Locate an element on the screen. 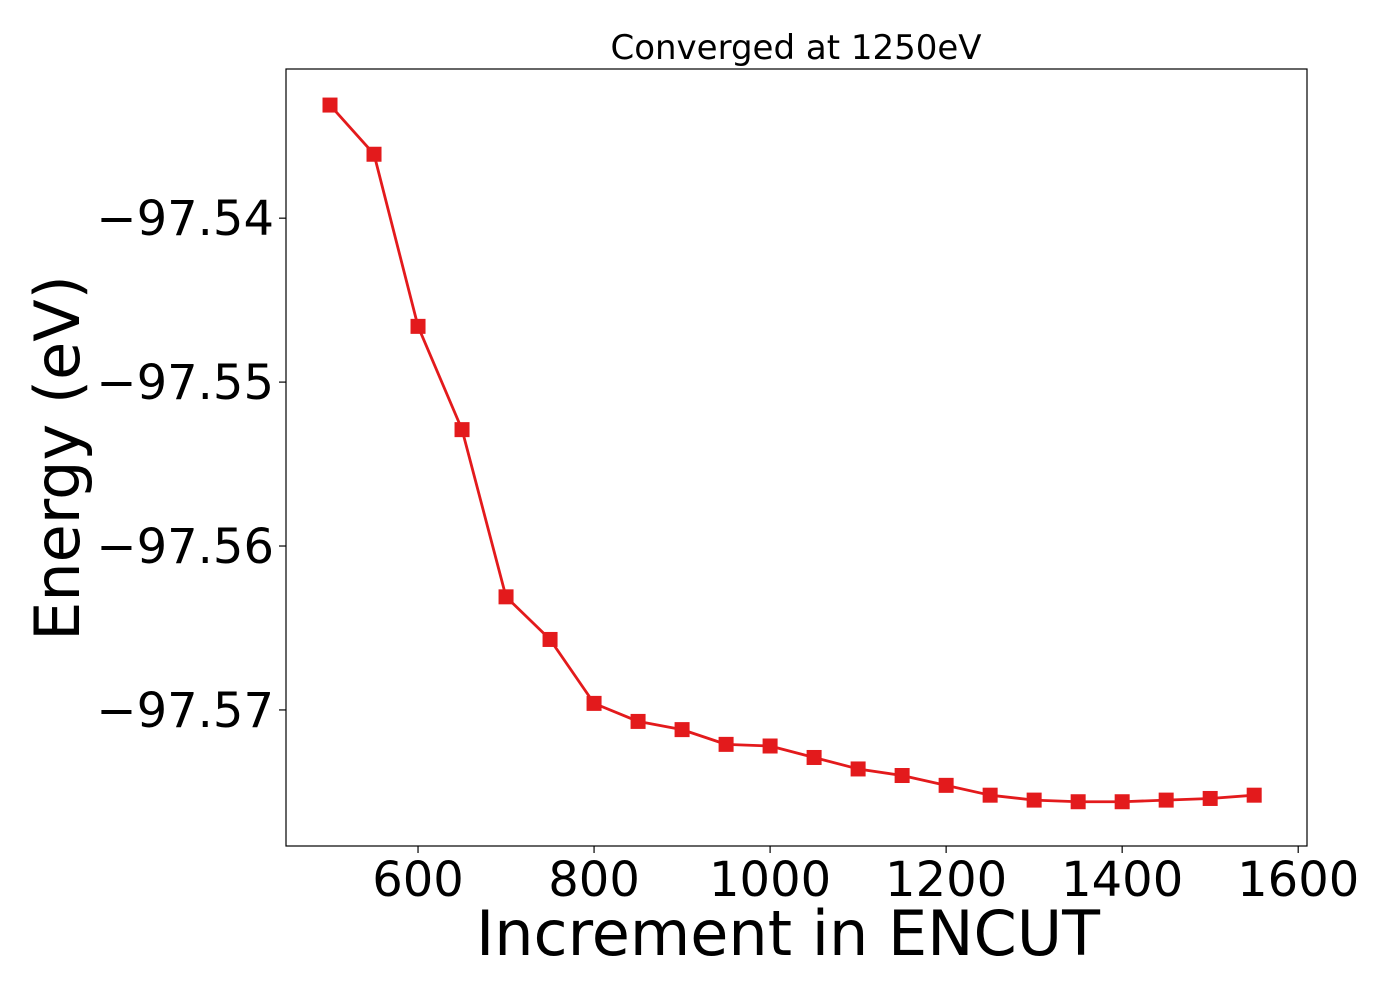 Image resolution: width=1400 pixels, height=1000 pixels. y-tick-label: −97.54 is located at coordinates (185, 219).